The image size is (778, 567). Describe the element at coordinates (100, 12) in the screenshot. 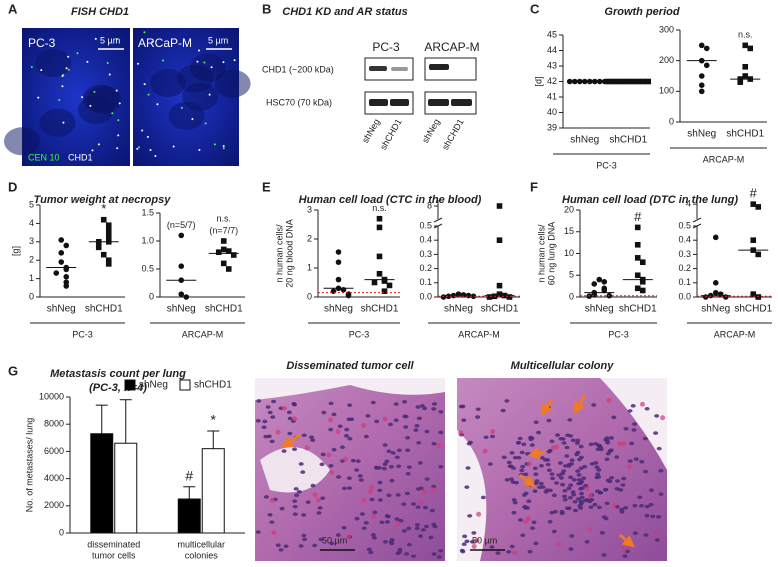

I see `panel-title: FISH CHD1` at that location.